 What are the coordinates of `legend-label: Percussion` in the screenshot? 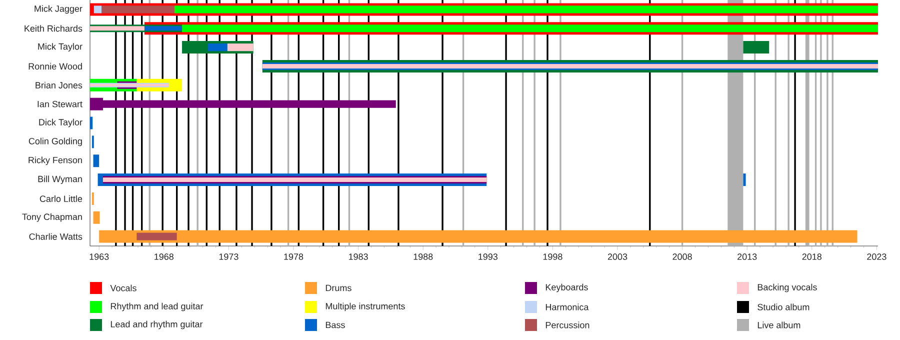 It's located at (568, 325).